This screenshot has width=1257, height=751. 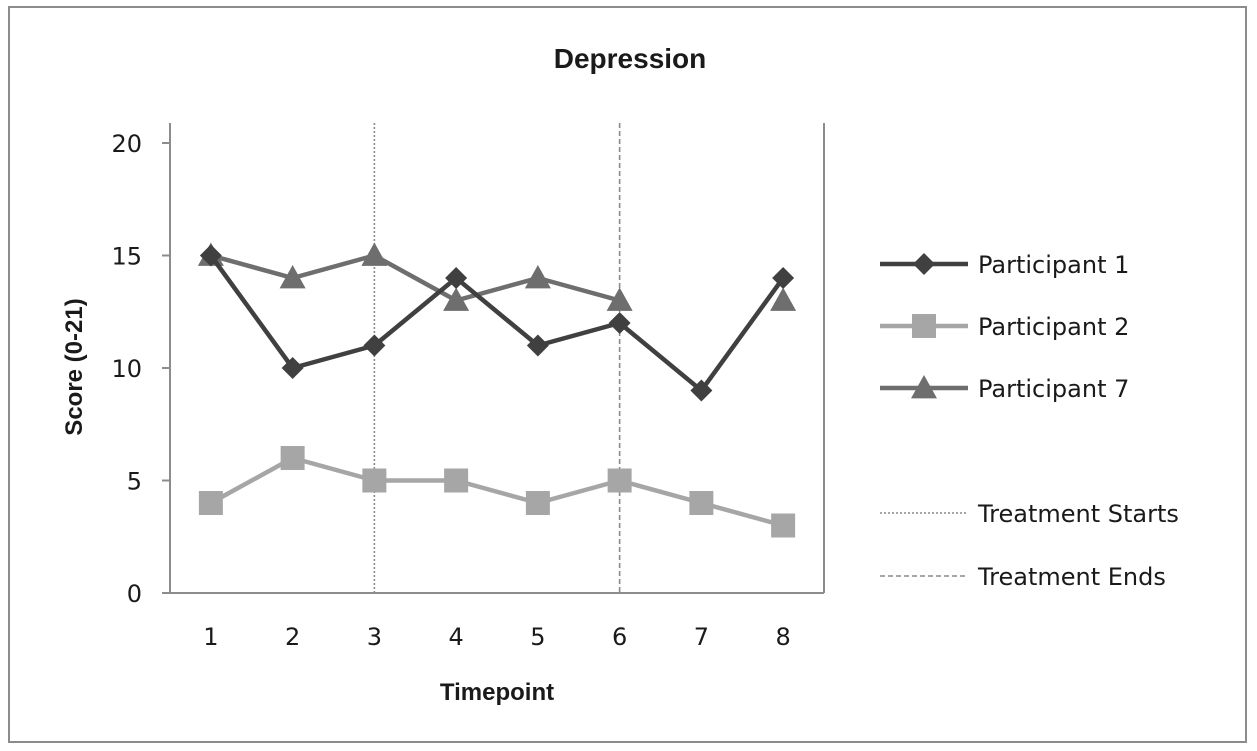 What do you see at coordinates (619, 637) in the screenshot?
I see `x-tick-label: 6` at bounding box center [619, 637].